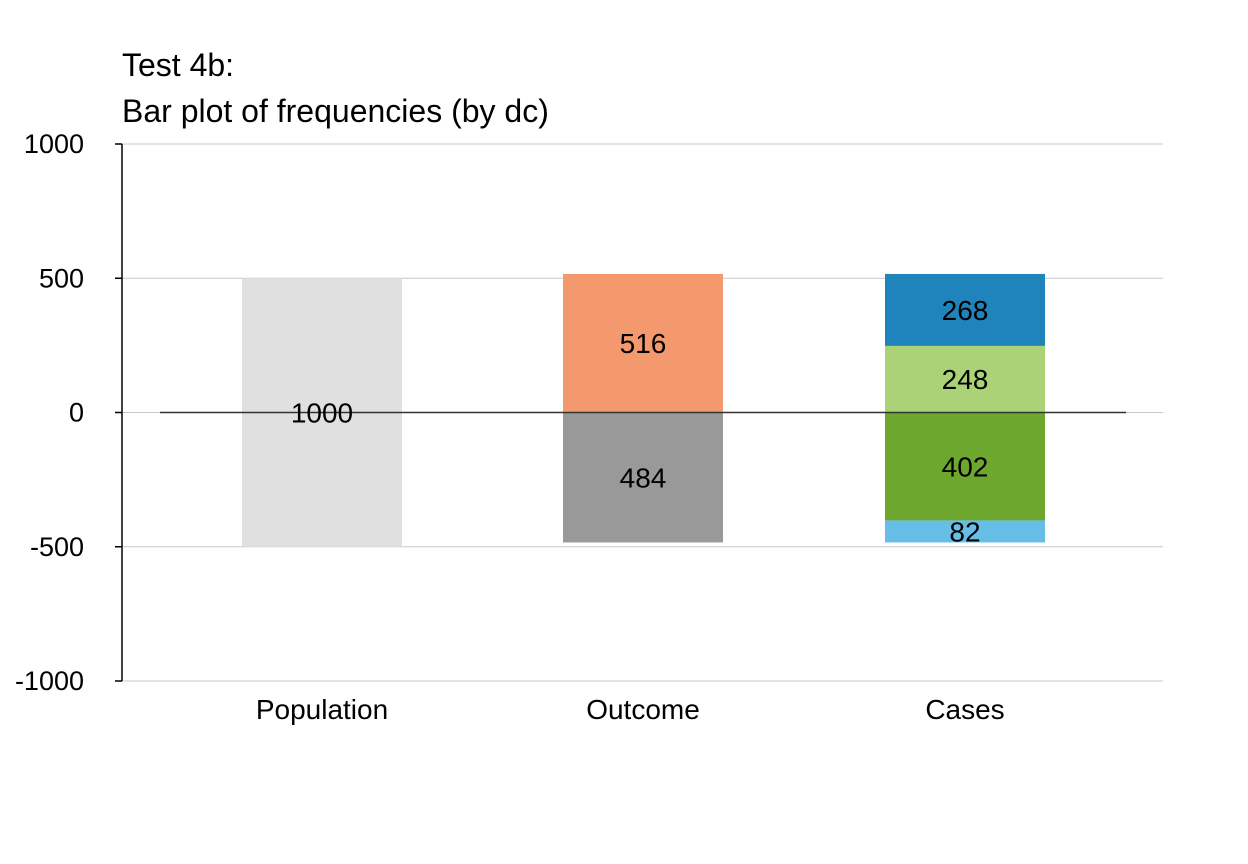 Image resolution: width=1248 pixels, height=864 pixels. Describe the element at coordinates (335, 111) in the screenshot. I see `chart-subtitle: Bar plot of frequencies (by dc)` at that location.